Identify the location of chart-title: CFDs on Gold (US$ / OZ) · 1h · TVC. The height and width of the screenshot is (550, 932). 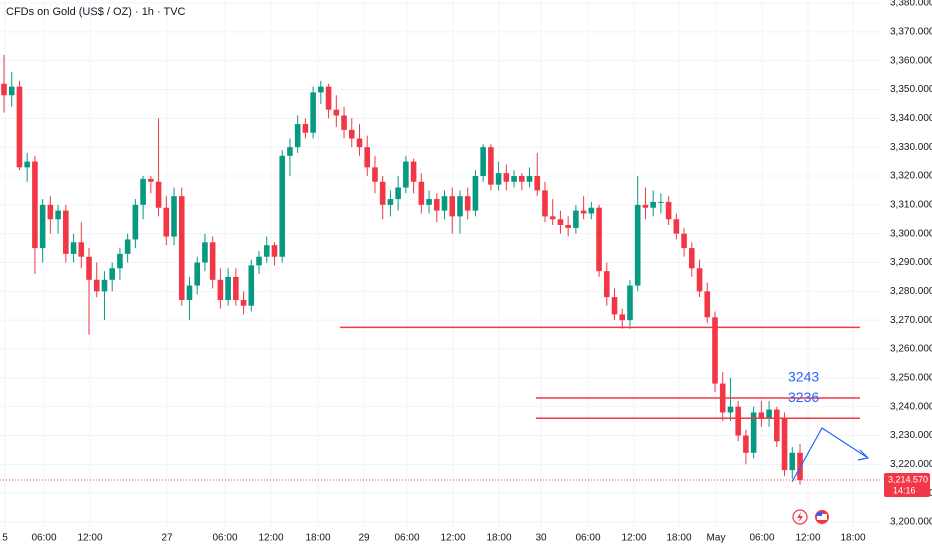
(96, 12).